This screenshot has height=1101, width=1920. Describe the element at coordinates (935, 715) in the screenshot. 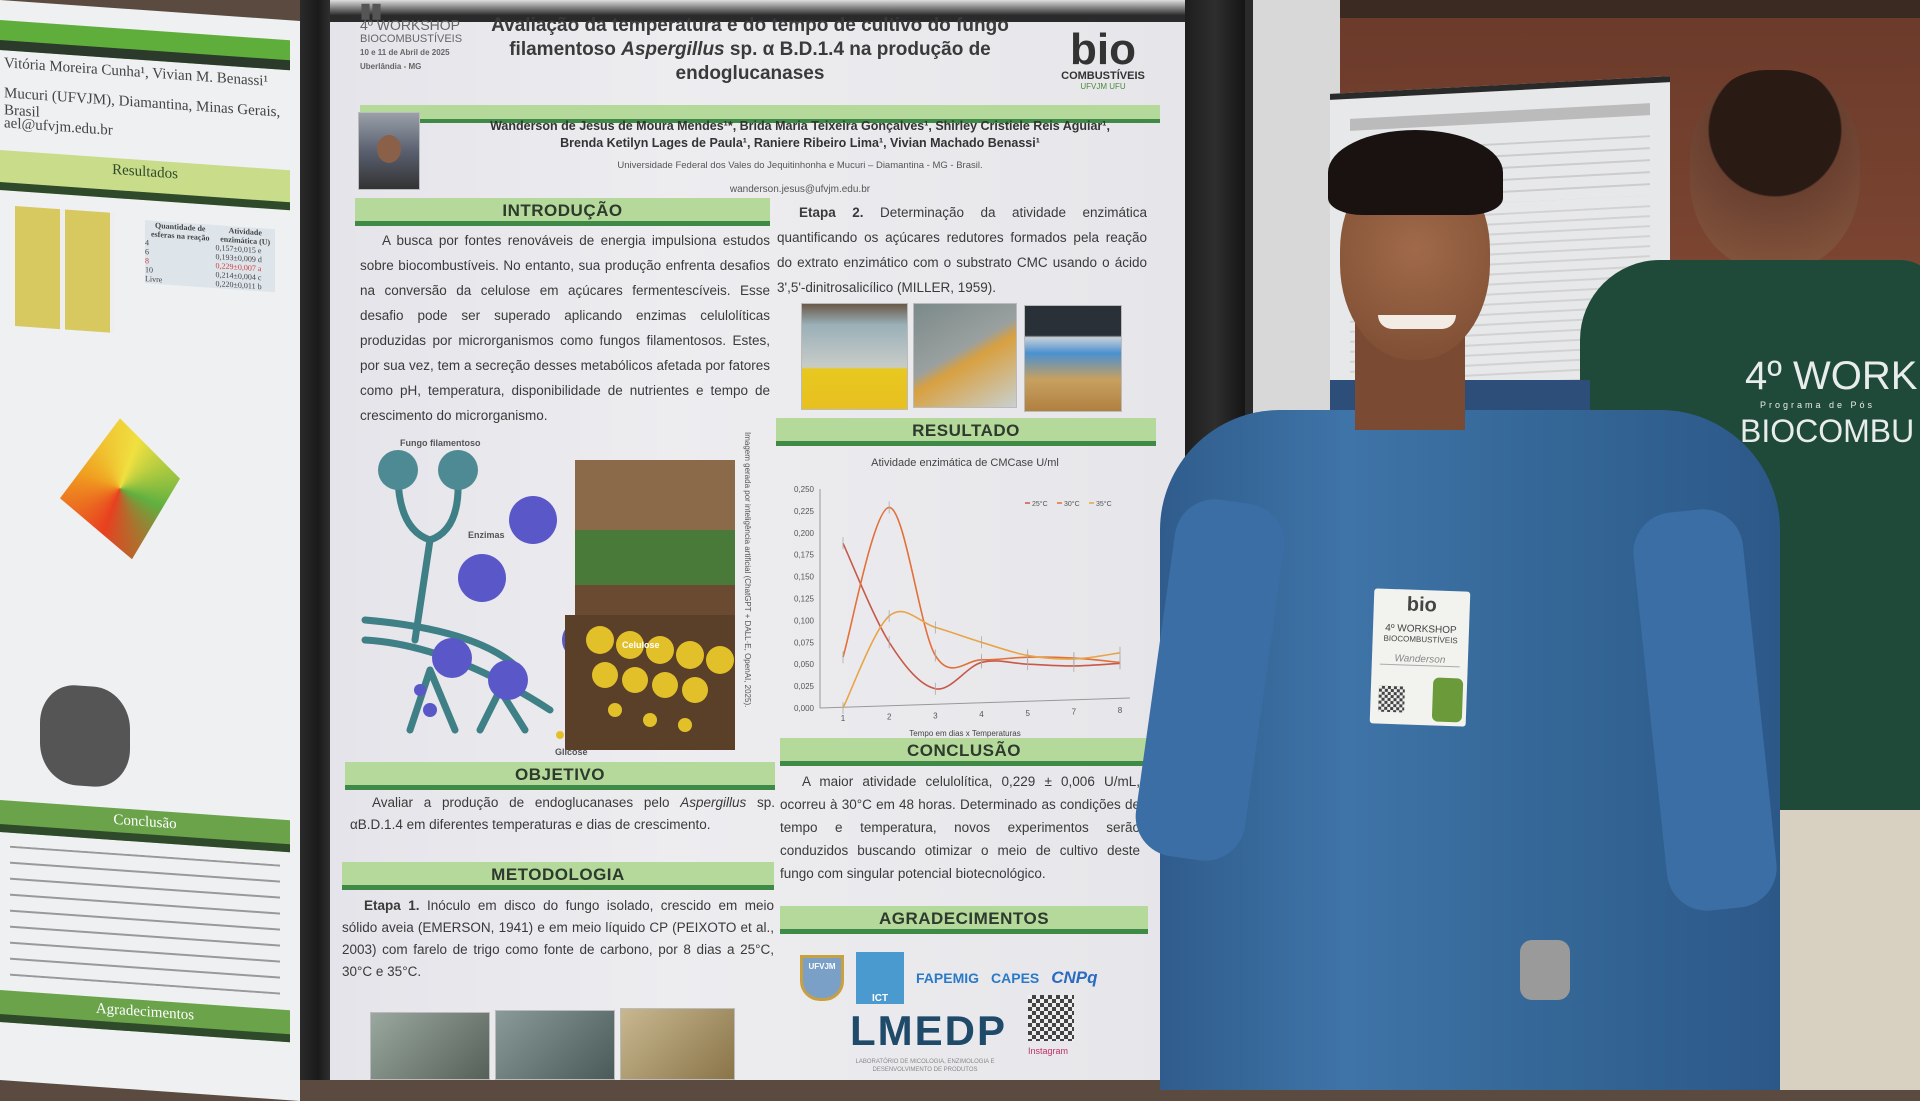

I see `x-tick-label: 3` at that location.